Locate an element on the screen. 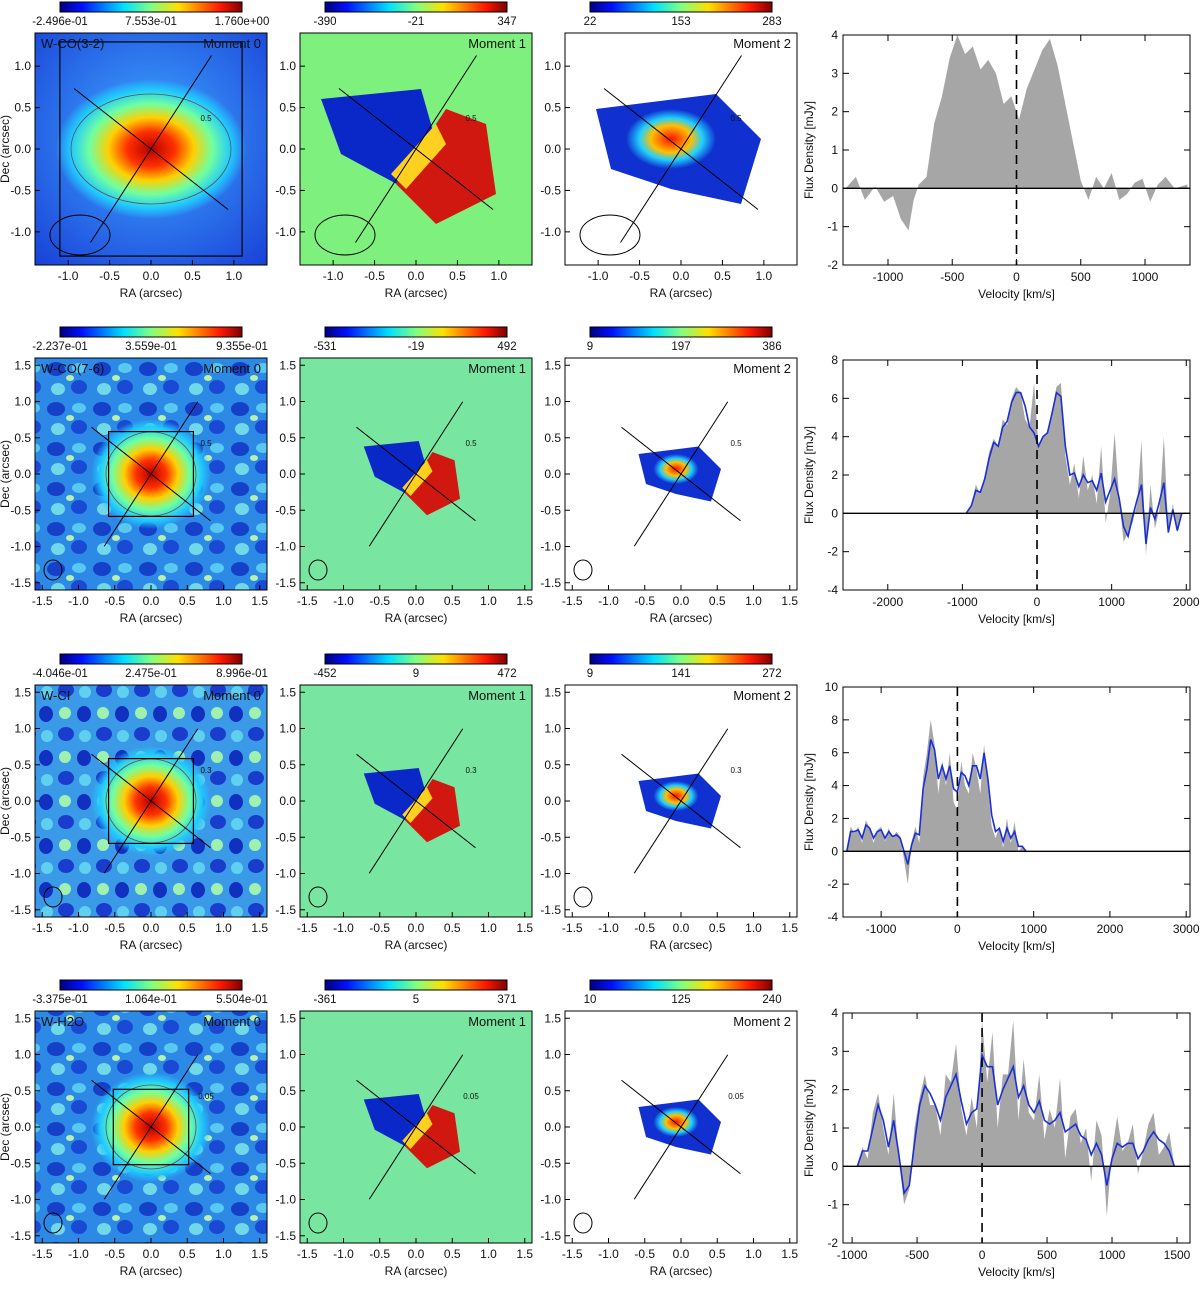 The height and width of the screenshot is (1293, 1200). moment0-contour is located at coordinates (151, 1127).